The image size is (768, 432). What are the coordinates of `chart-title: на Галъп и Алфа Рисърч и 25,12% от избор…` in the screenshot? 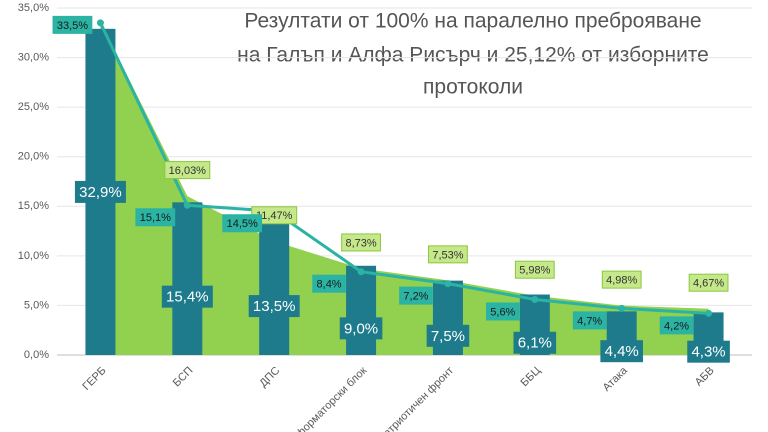 It's located at (473, 55).